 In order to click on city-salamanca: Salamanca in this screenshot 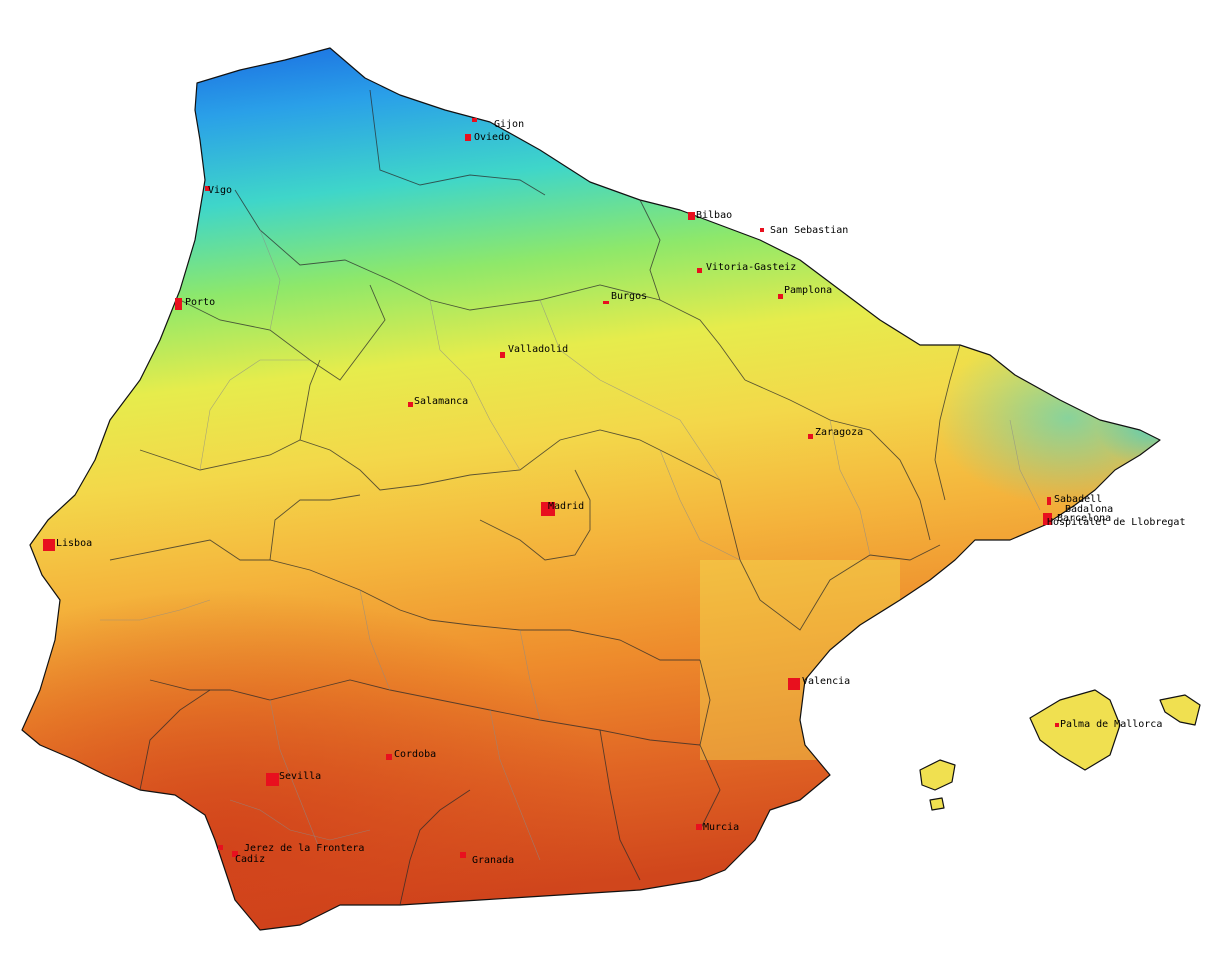, I will do `click(438, 401)`.